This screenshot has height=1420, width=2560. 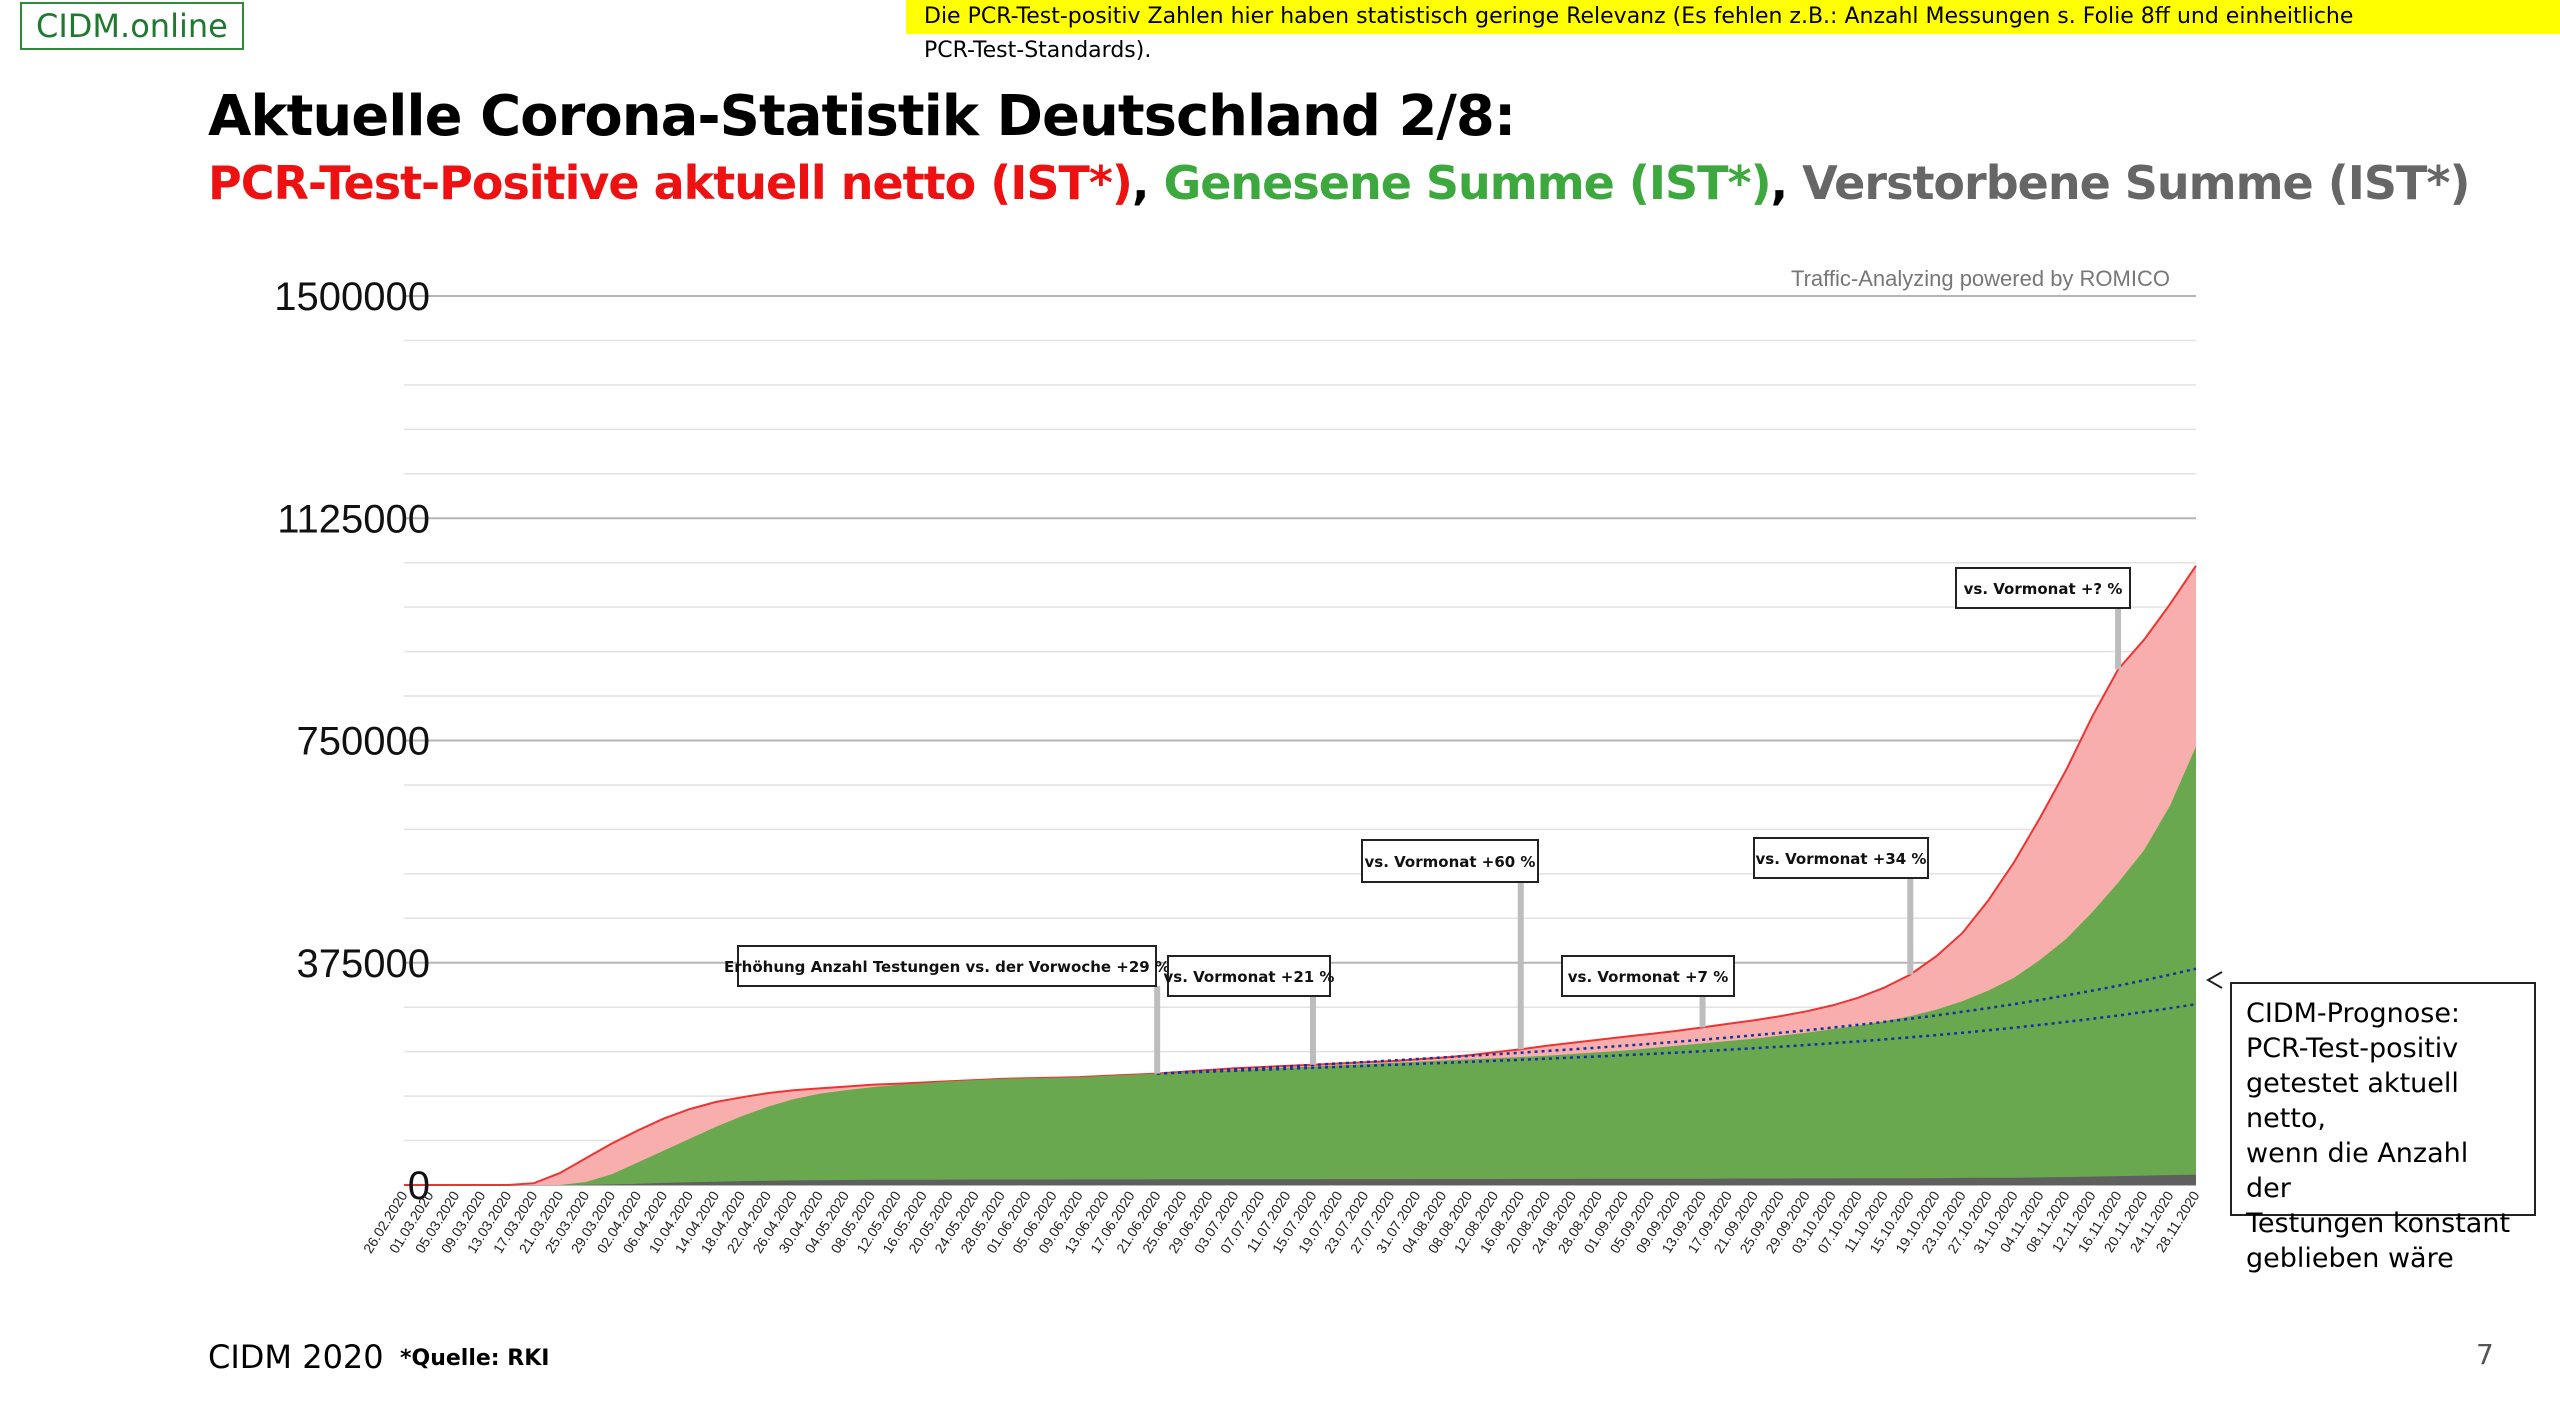 What do you see at coordinates (670, 183) in the screenshot?
I see `subtitle-positive: PCR-Test-Positive aktuell netto (IST*)` at bounding box center [670, 183].